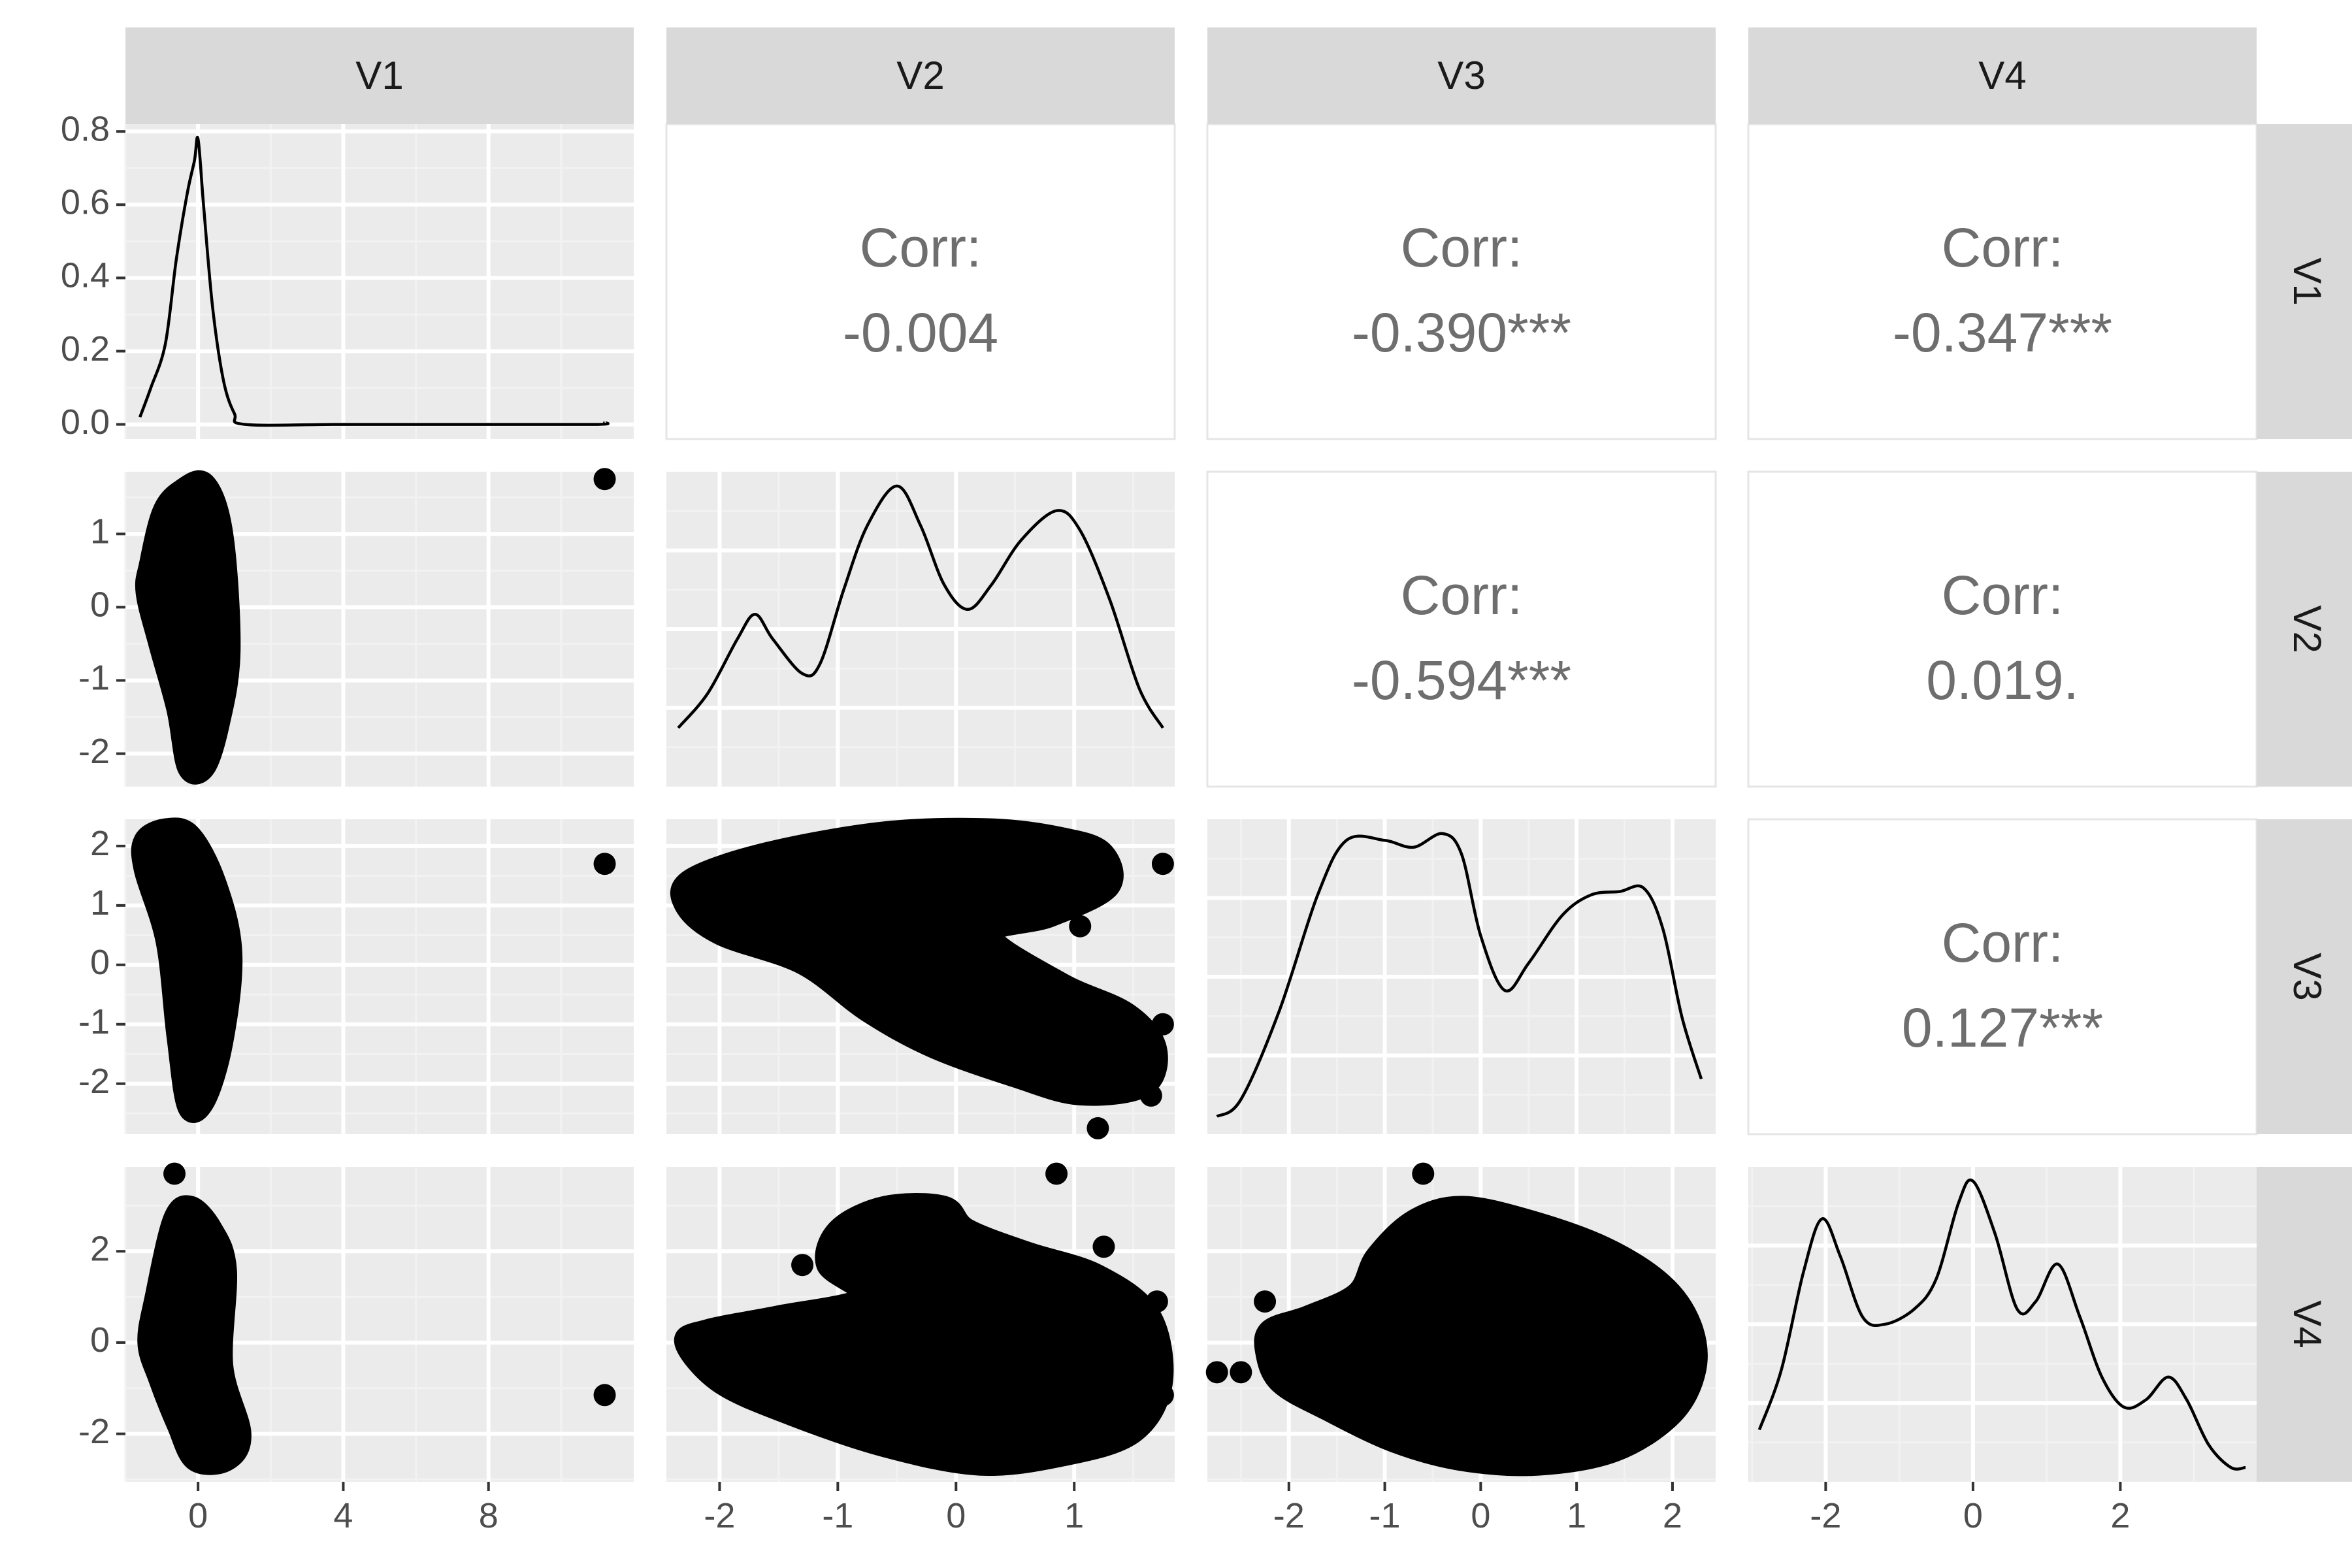  What do you see at coordinates (2002, 1027) in the screenshot?
I see `corr-value: 0.127***` at bounding box center [2002, 1027].